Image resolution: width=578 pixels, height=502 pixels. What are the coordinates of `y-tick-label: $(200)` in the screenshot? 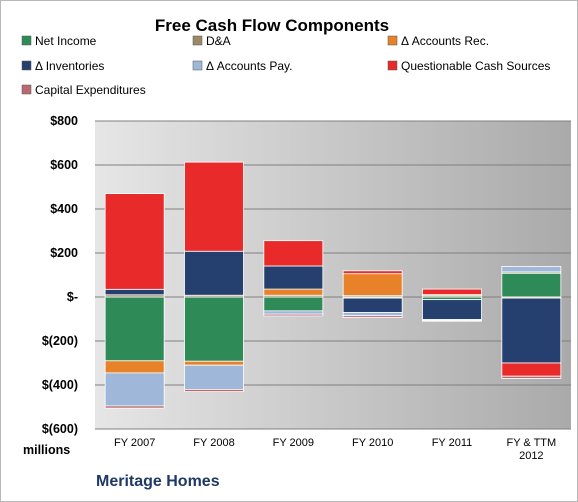 It's located at (60, 341).